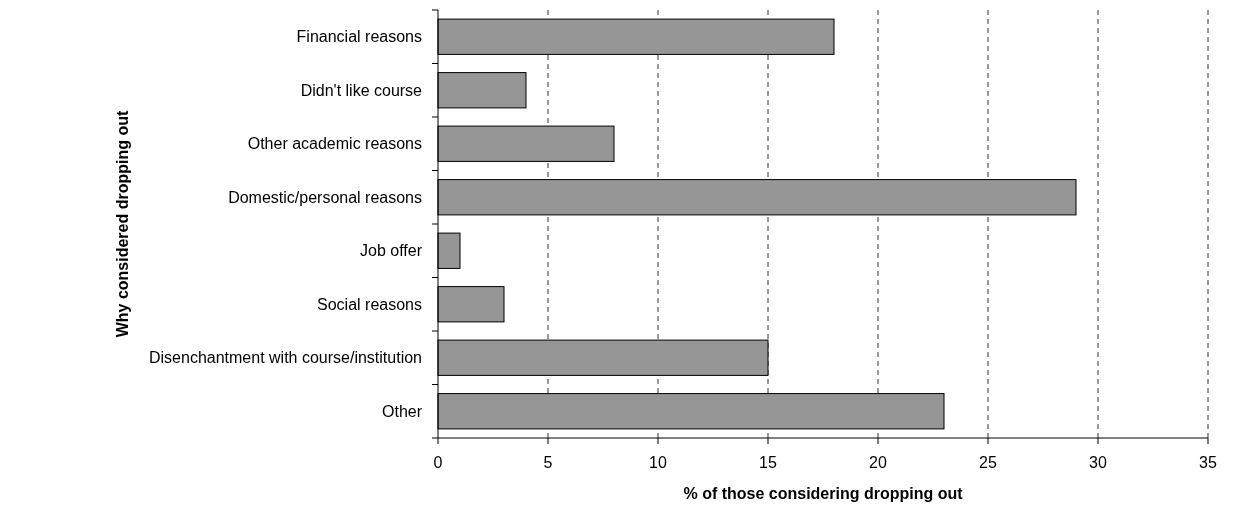  Describe the element at coordinates (285, 358) in the screenshot. I see `y-tick-label: Disenchantment with course/institution` at that location.